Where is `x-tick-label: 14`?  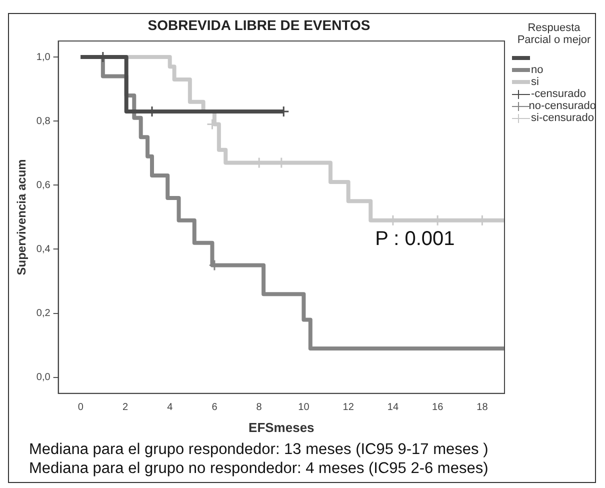
x-tick-label: 14 is located at coordinates (393, 408).